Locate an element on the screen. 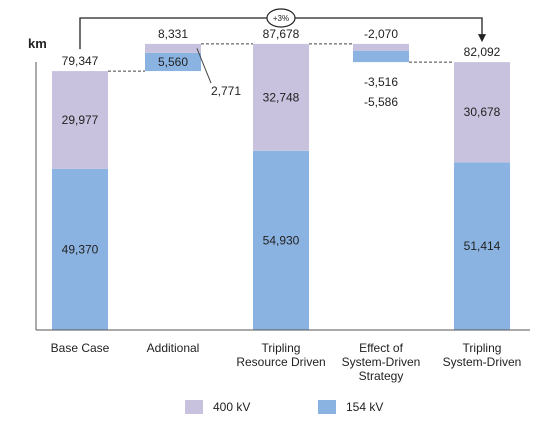 The image size is (554, 439). value-label-154kv-2: 54,930 is located at coordinates (281, 240).